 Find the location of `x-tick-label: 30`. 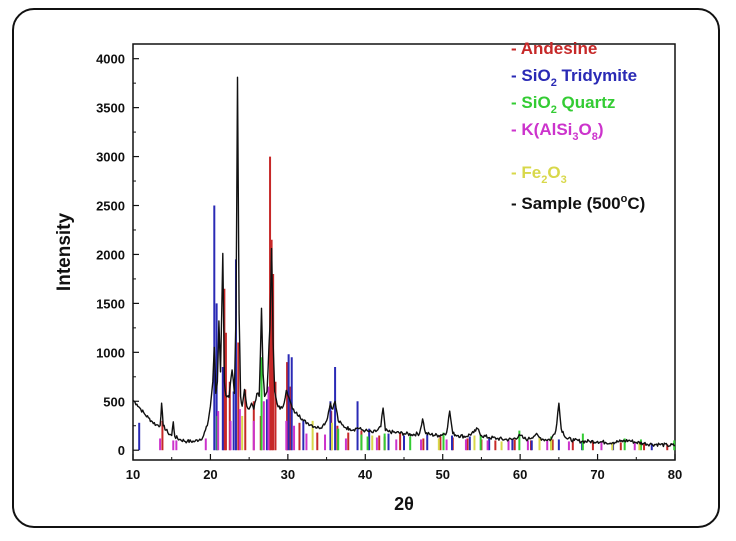

x-tick-label: 30 is located at coordinates (288, 474).